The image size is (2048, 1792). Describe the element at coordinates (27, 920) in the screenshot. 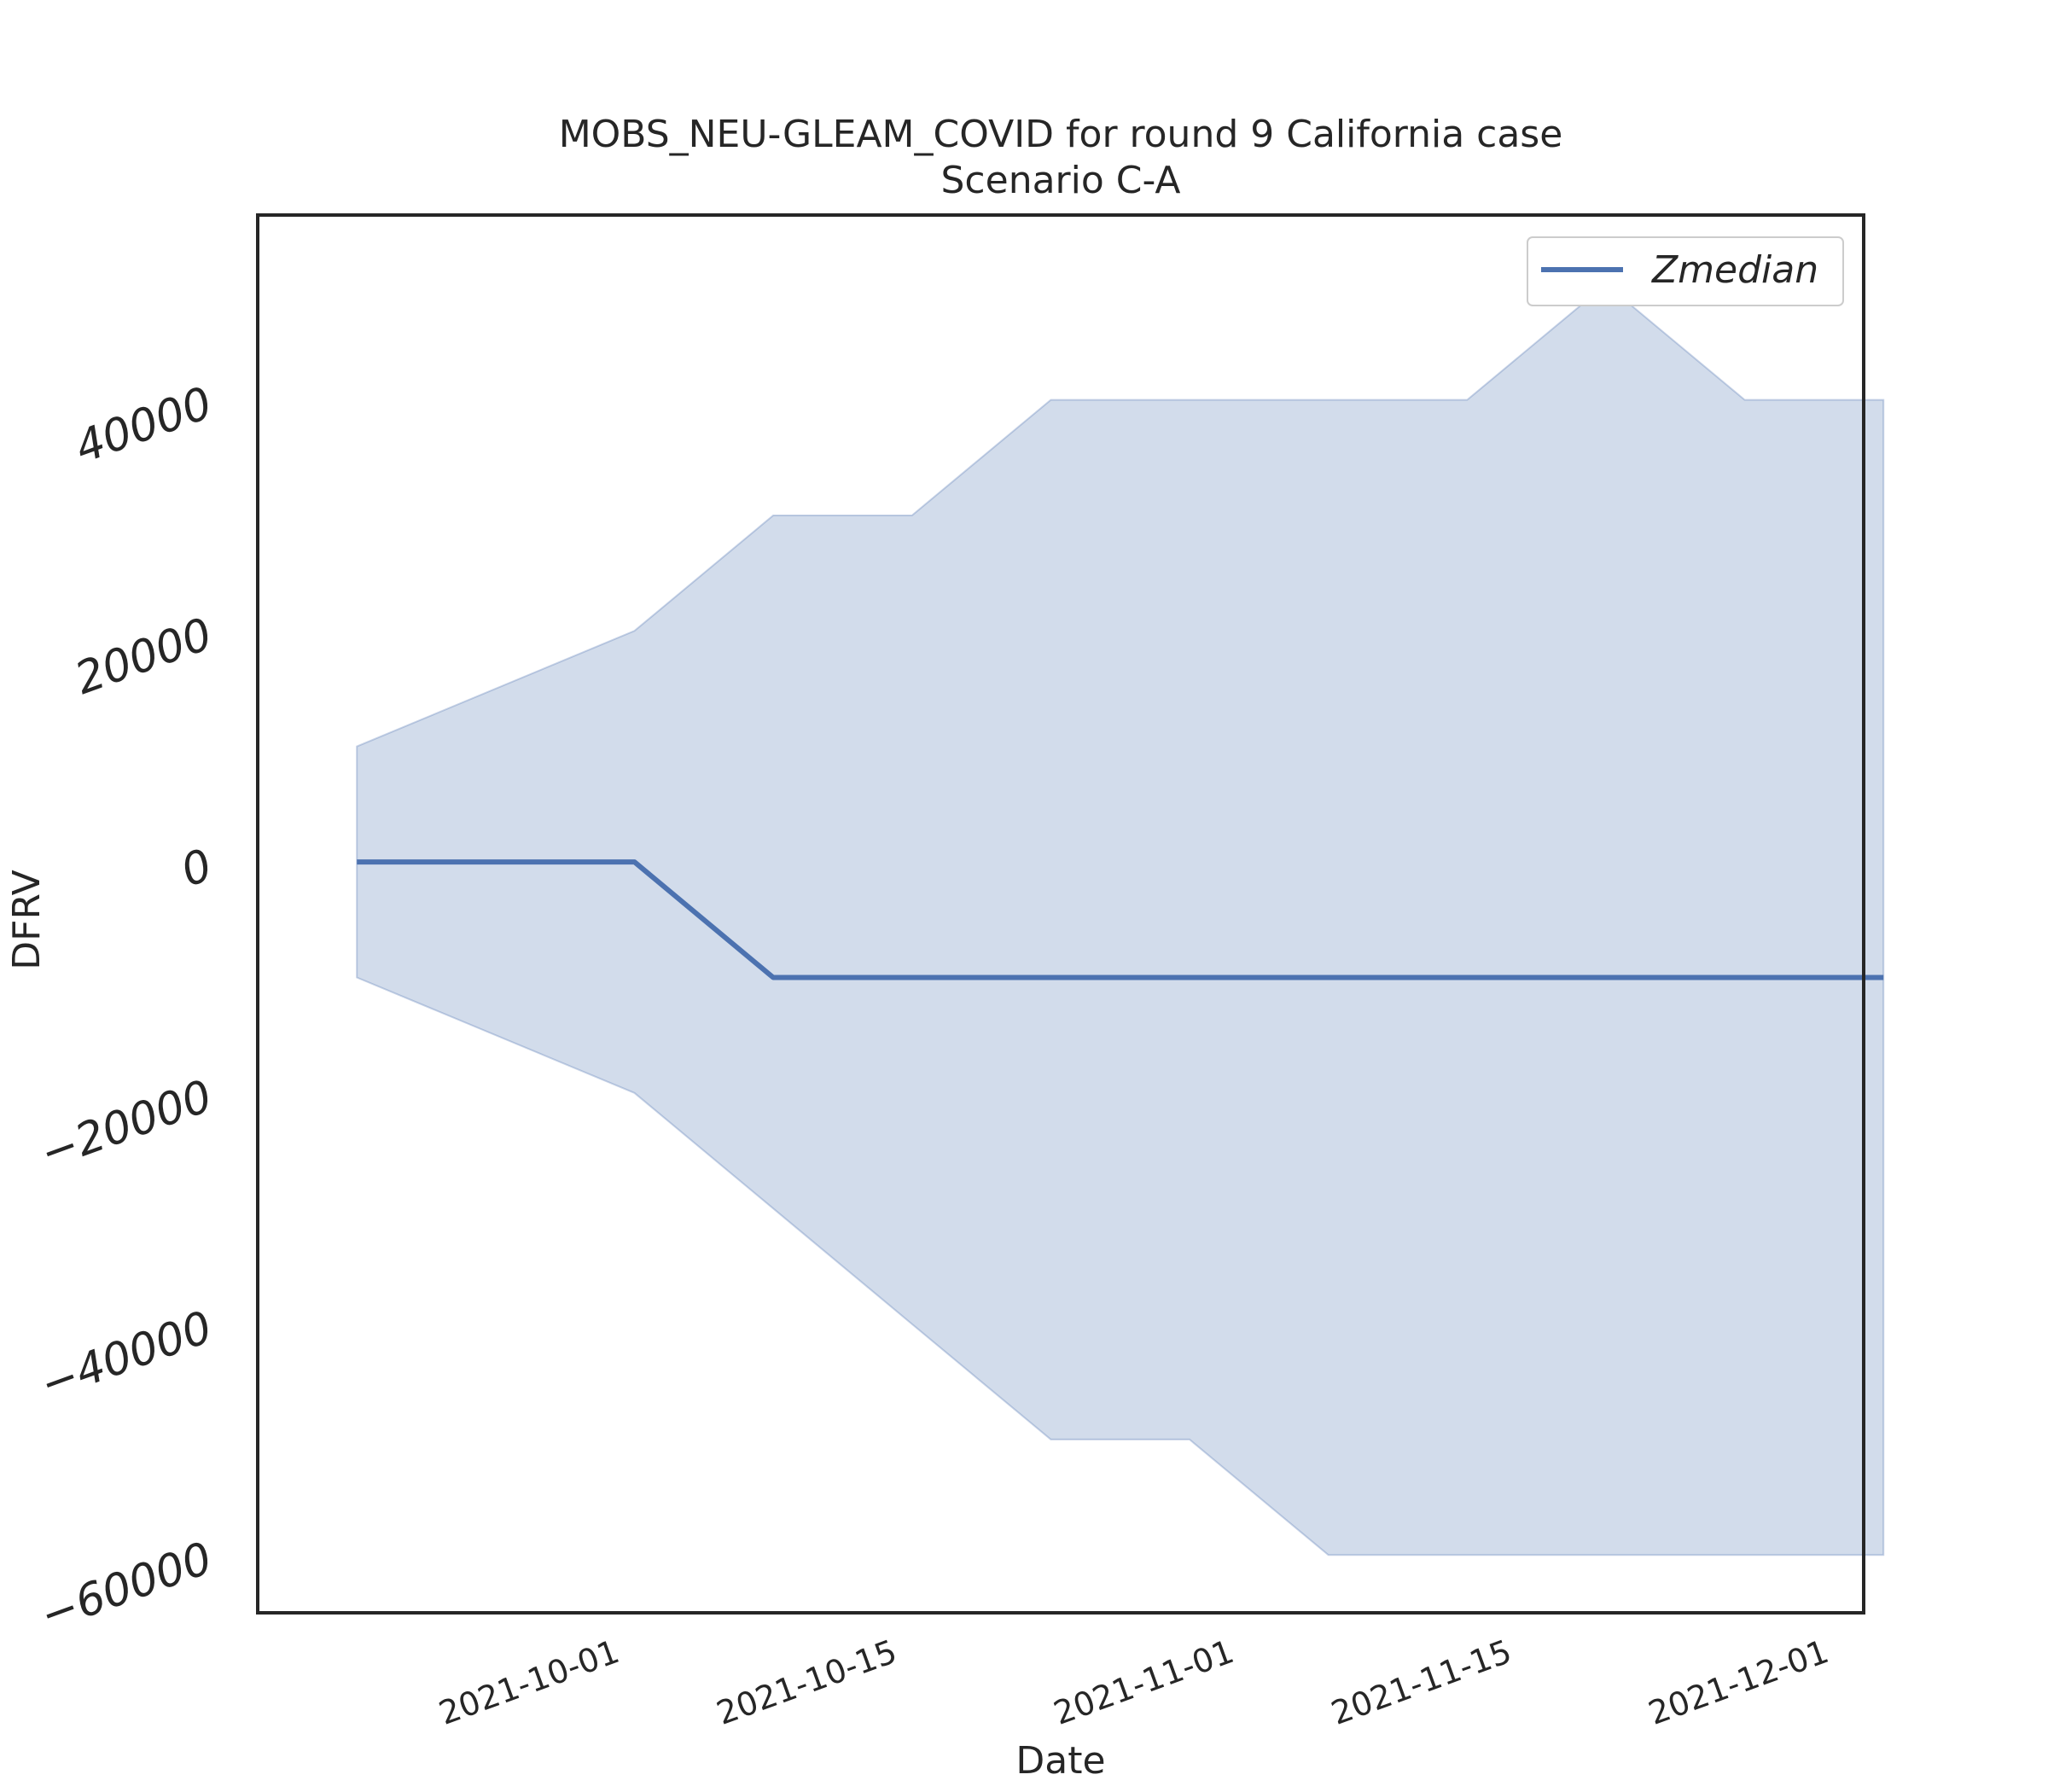

I see `y-axis-label: DFRV` at that location.